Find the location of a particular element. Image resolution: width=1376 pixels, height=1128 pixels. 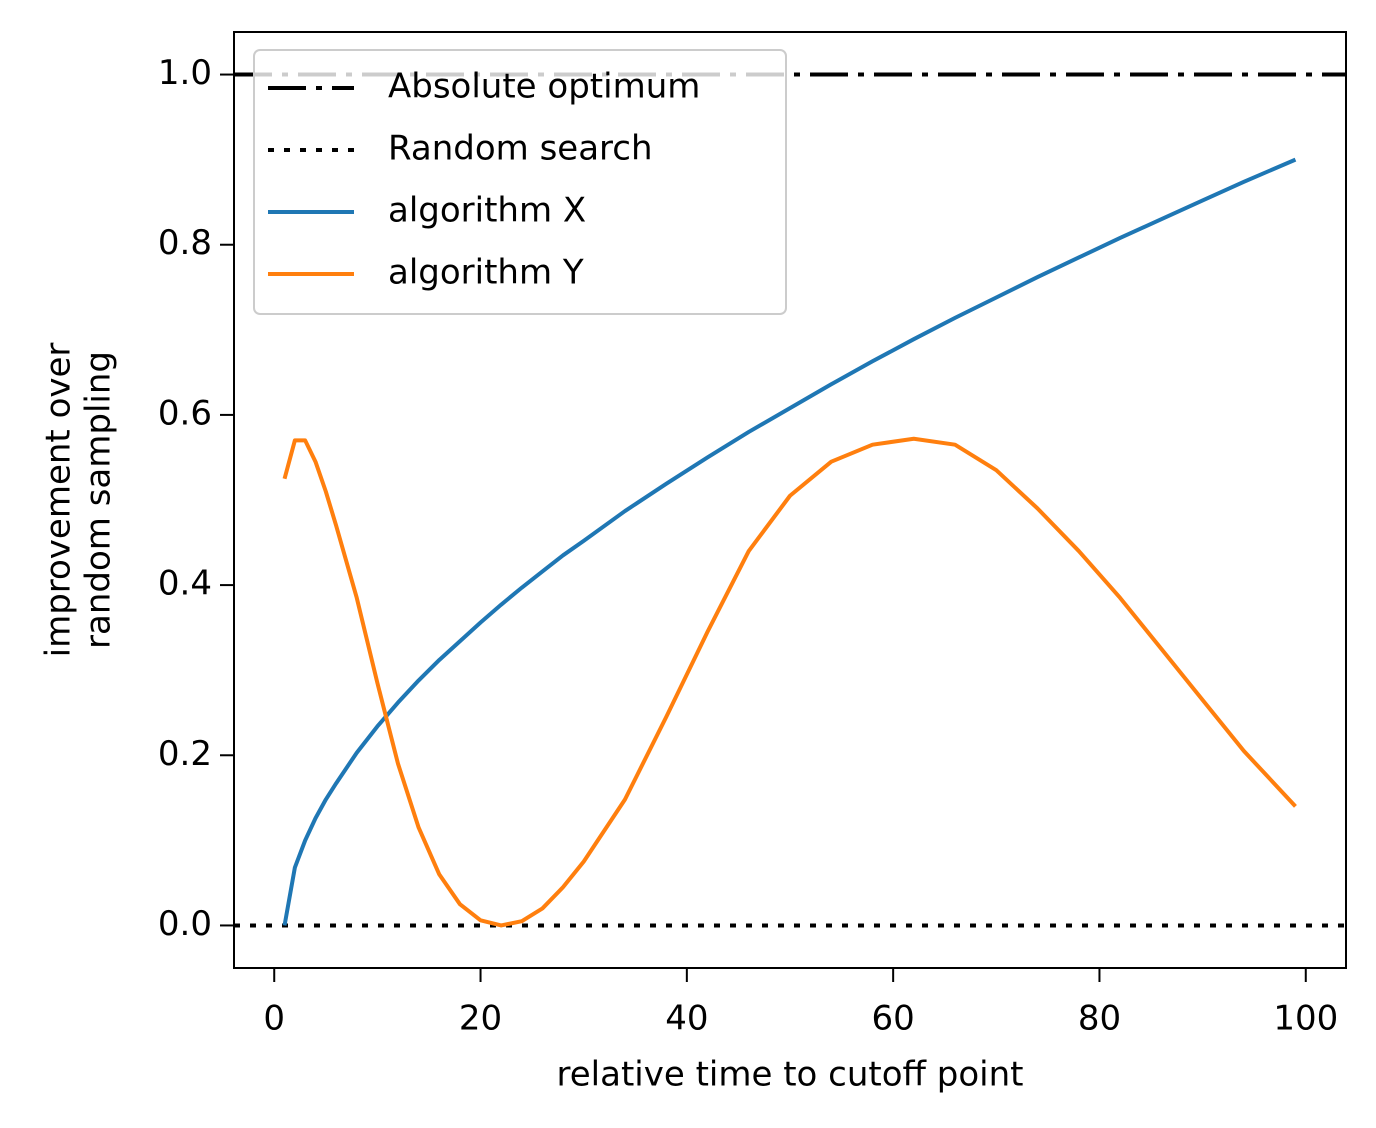

x-axis-label: relative time to cutoff point is located at coordinates (790, 1075).